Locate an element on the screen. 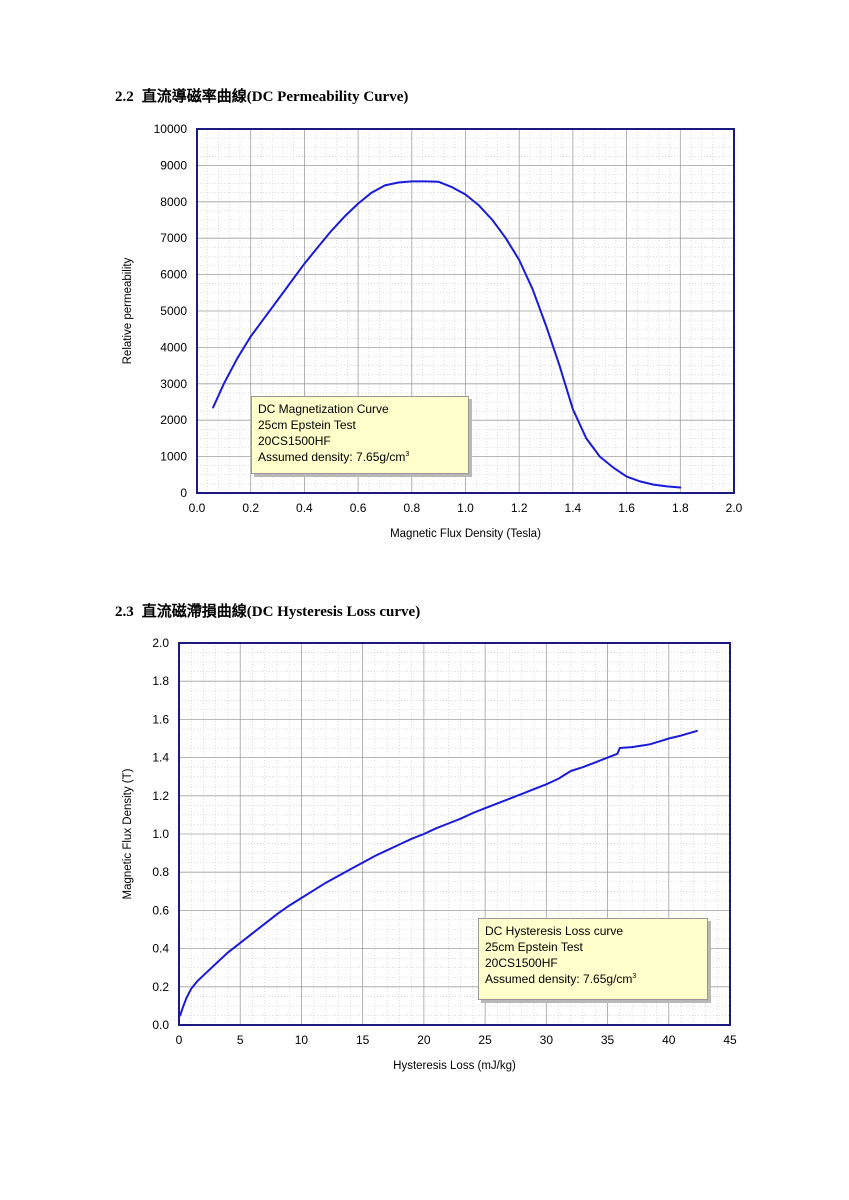 The height and width of the screenshot is (1200, 849). y-tick-label: 1.6 is located at coordinates (160, 719).